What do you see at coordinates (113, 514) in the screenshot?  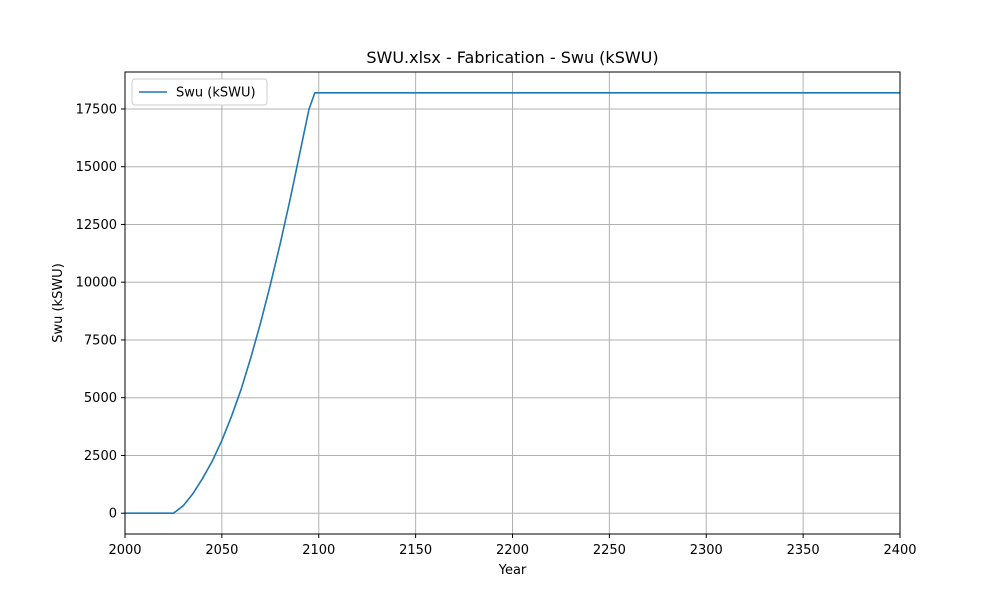 I see `y-tick-label: 0` at bounding box center [113, 514].